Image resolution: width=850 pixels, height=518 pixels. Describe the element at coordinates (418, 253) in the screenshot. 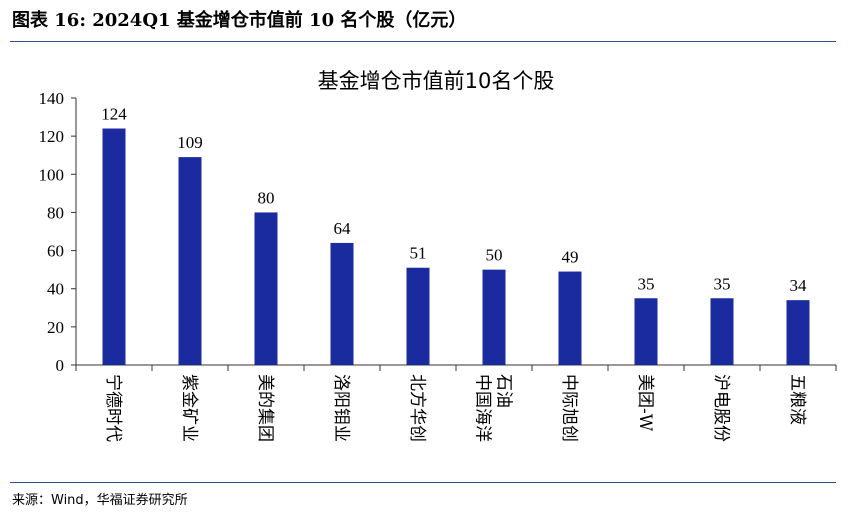

I see `data-label: 51` at that location.